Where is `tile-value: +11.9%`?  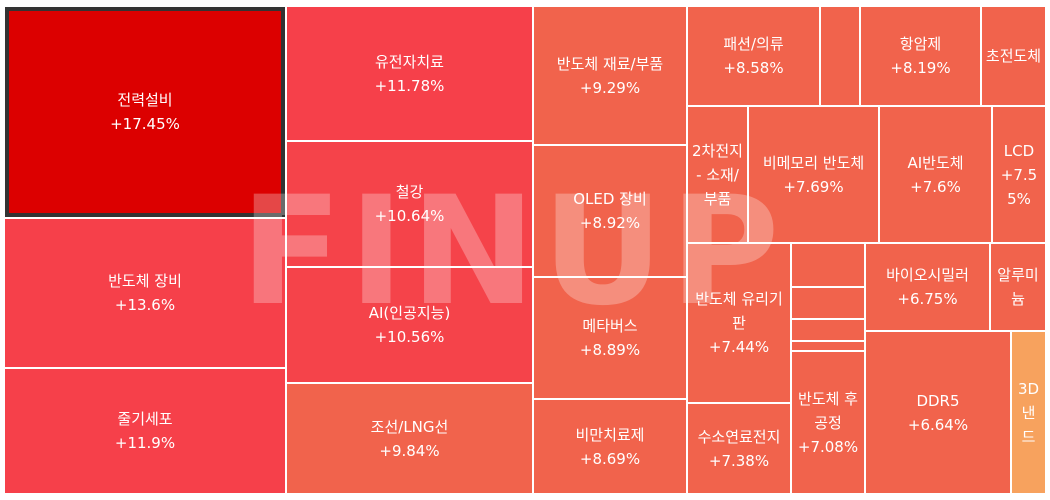 tile-value: +11.9% is located at coordinates (145, 443).